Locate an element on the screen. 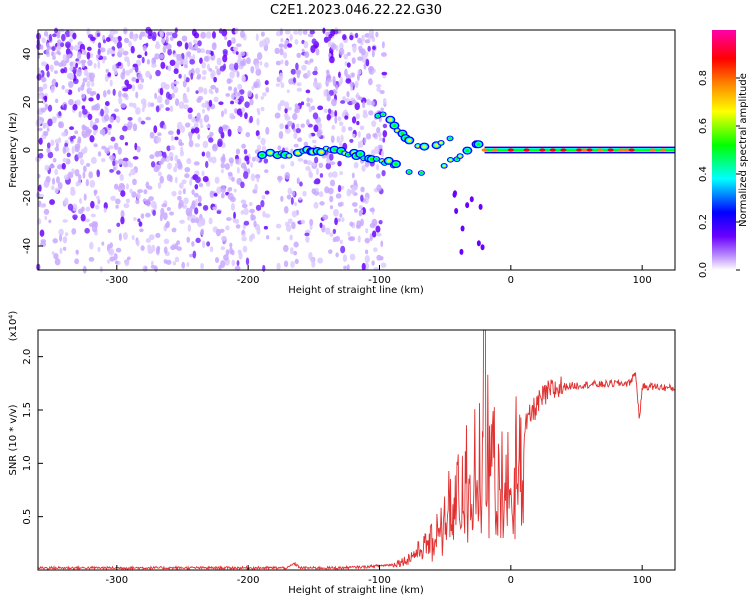 The height and width of the screenshot is (600, 750). y-tick-label: 0 is located at coordinates (27, 150).